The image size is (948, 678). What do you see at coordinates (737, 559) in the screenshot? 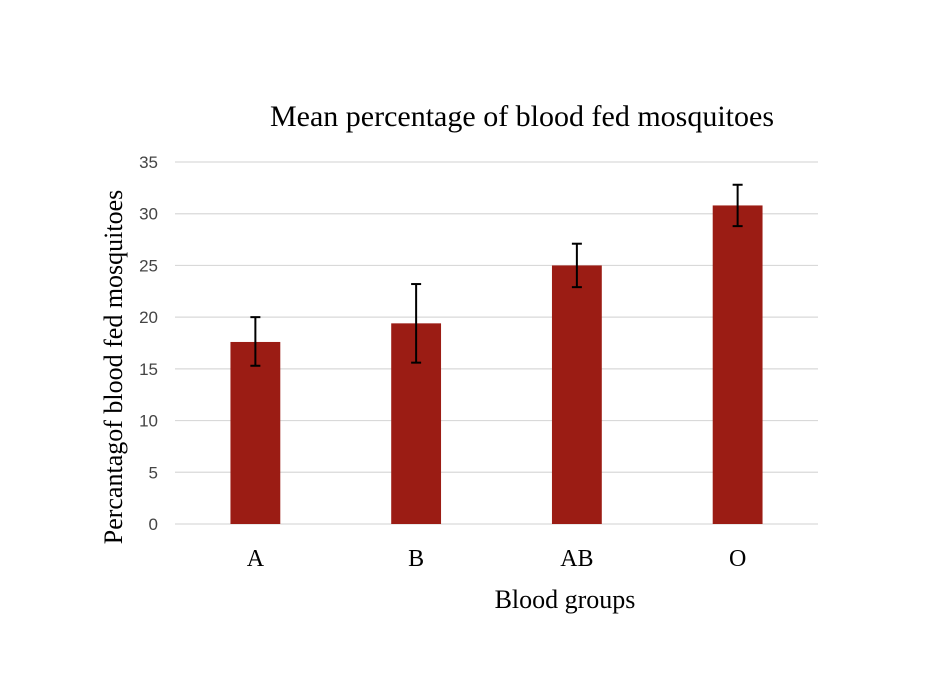
I see `x-tick-label-o: O` at bounding box center [737, 559].